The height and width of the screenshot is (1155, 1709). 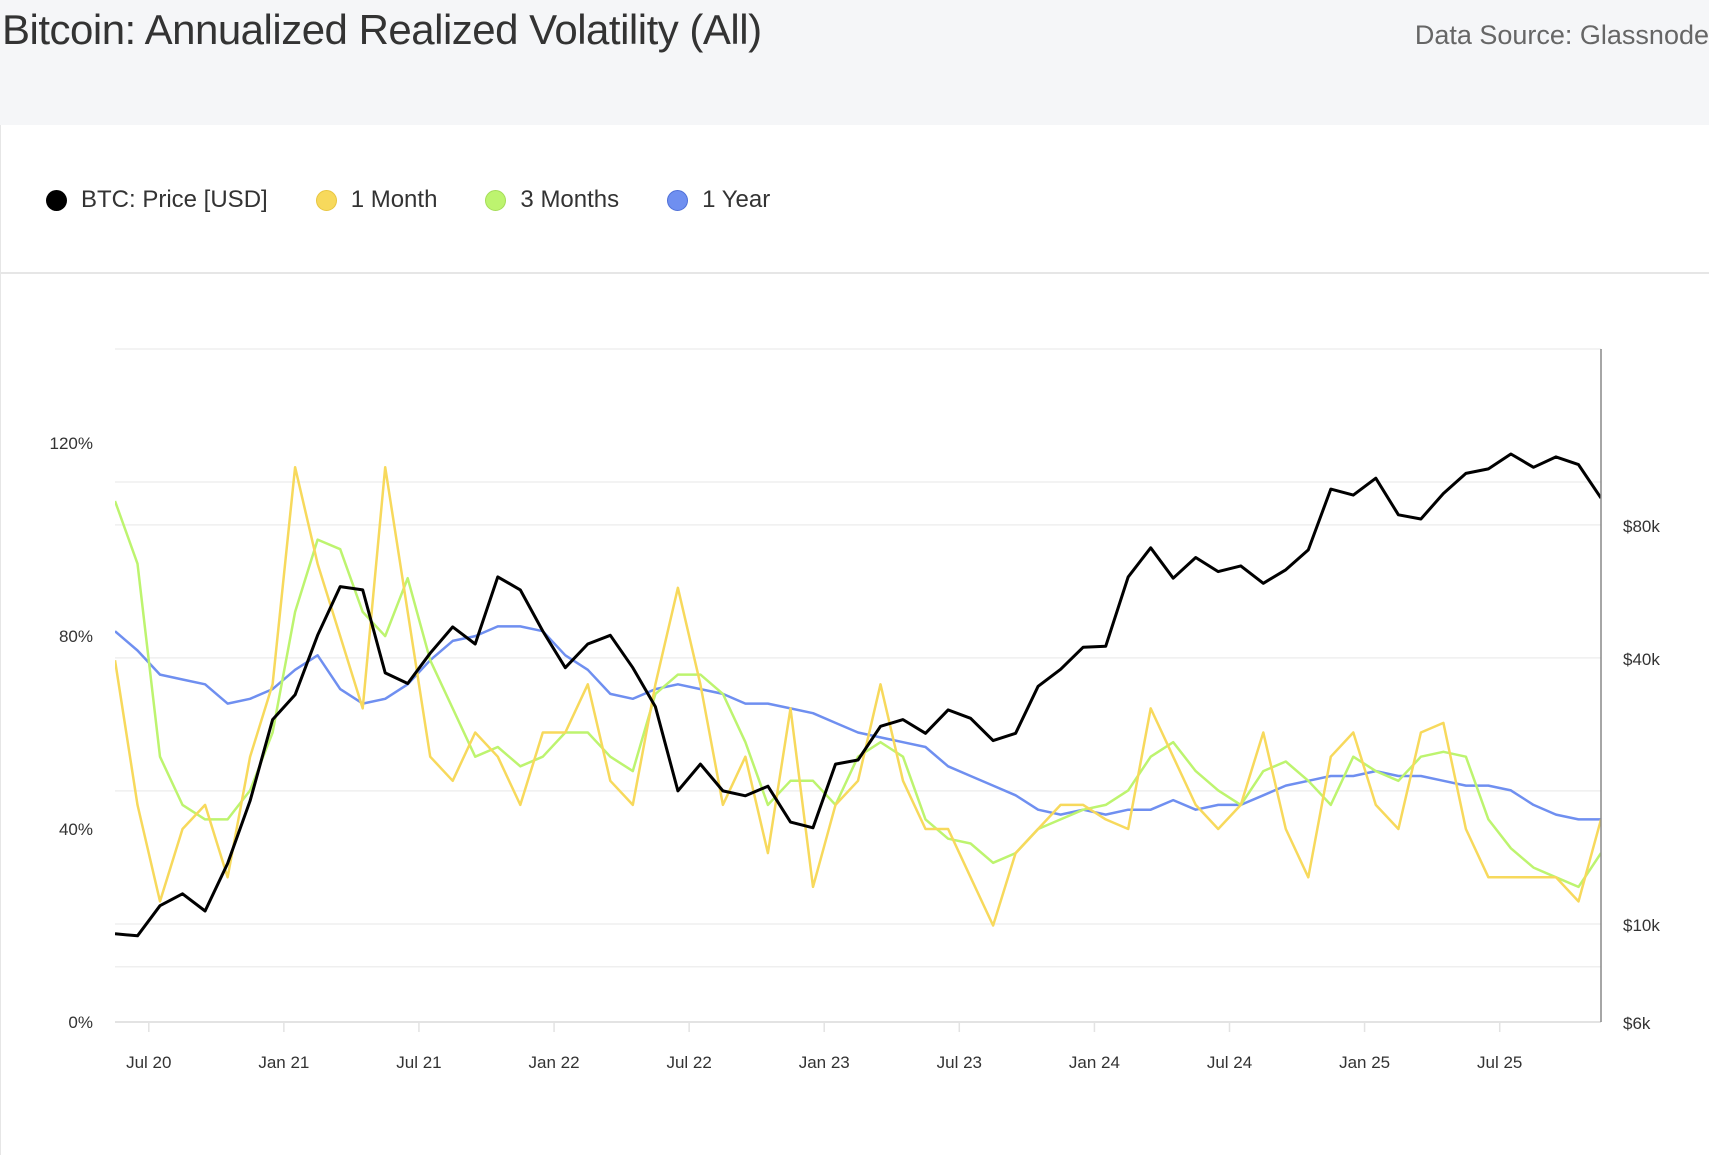 What do you see at coordinates (76, 636) in the screenshot?
I see `y-left-tick-label: 80%` at bounding box center [76, 636].